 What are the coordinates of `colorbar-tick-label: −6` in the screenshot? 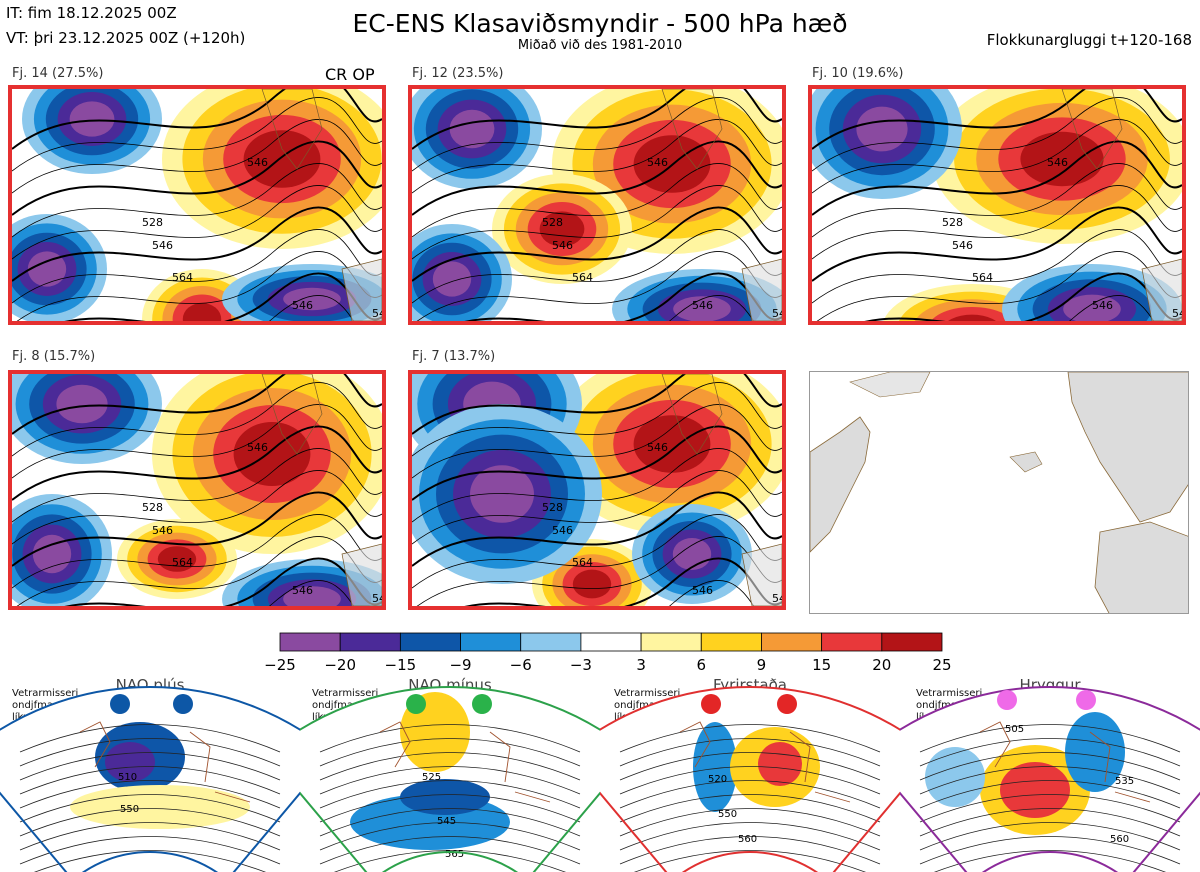 It's located at (521, 664).